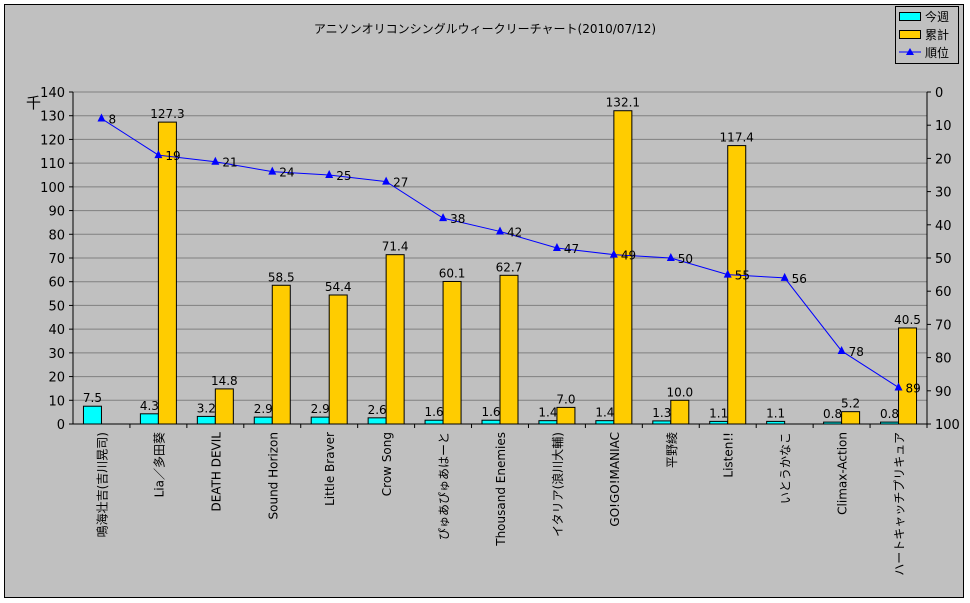  What do you see at coordinates (799, 279) in the screenshot?
I see `data-label-rank: 56` at bounding box center [799, 279].